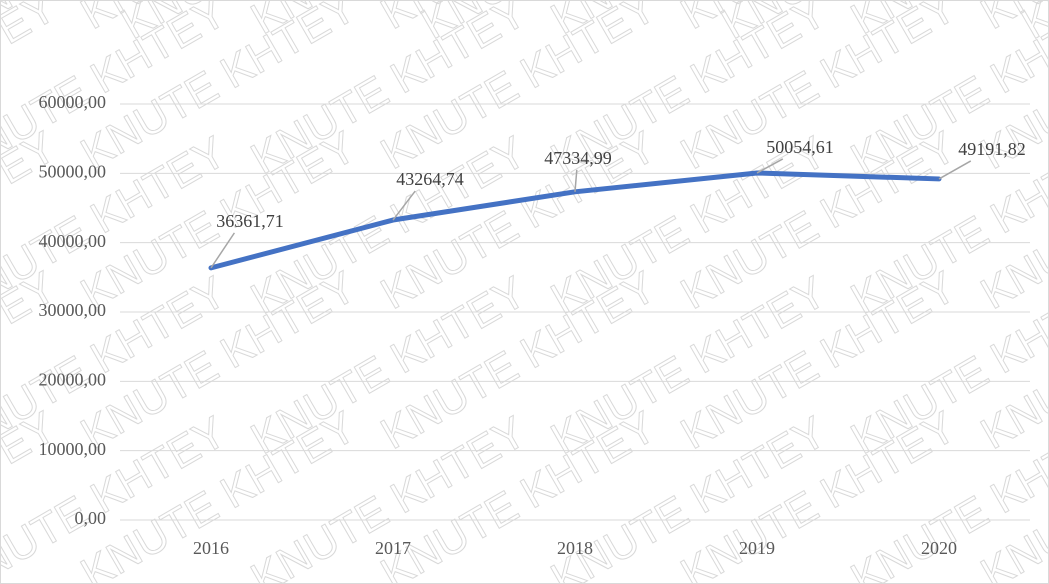 The height and width of the screenshot is (584, 1049). Describe the element at coordinates (250, 221) in the screenshot. I see `data-label: 36361,71` at that location.